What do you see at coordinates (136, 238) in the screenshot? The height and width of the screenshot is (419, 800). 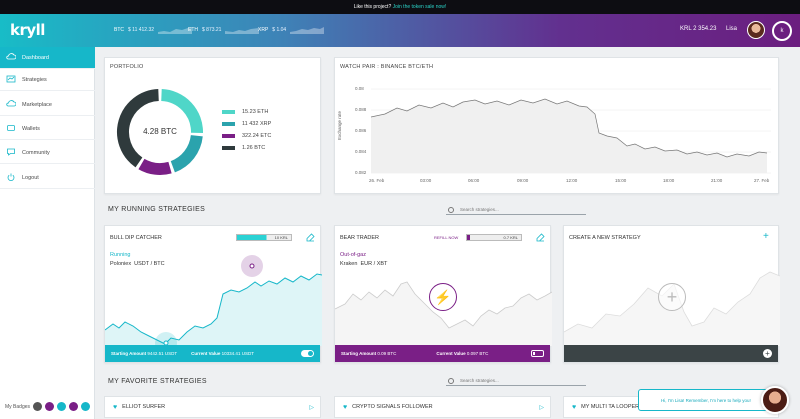 I see `strategy-name: BULL DIP CATCHER` at bounding box center [136, 238].